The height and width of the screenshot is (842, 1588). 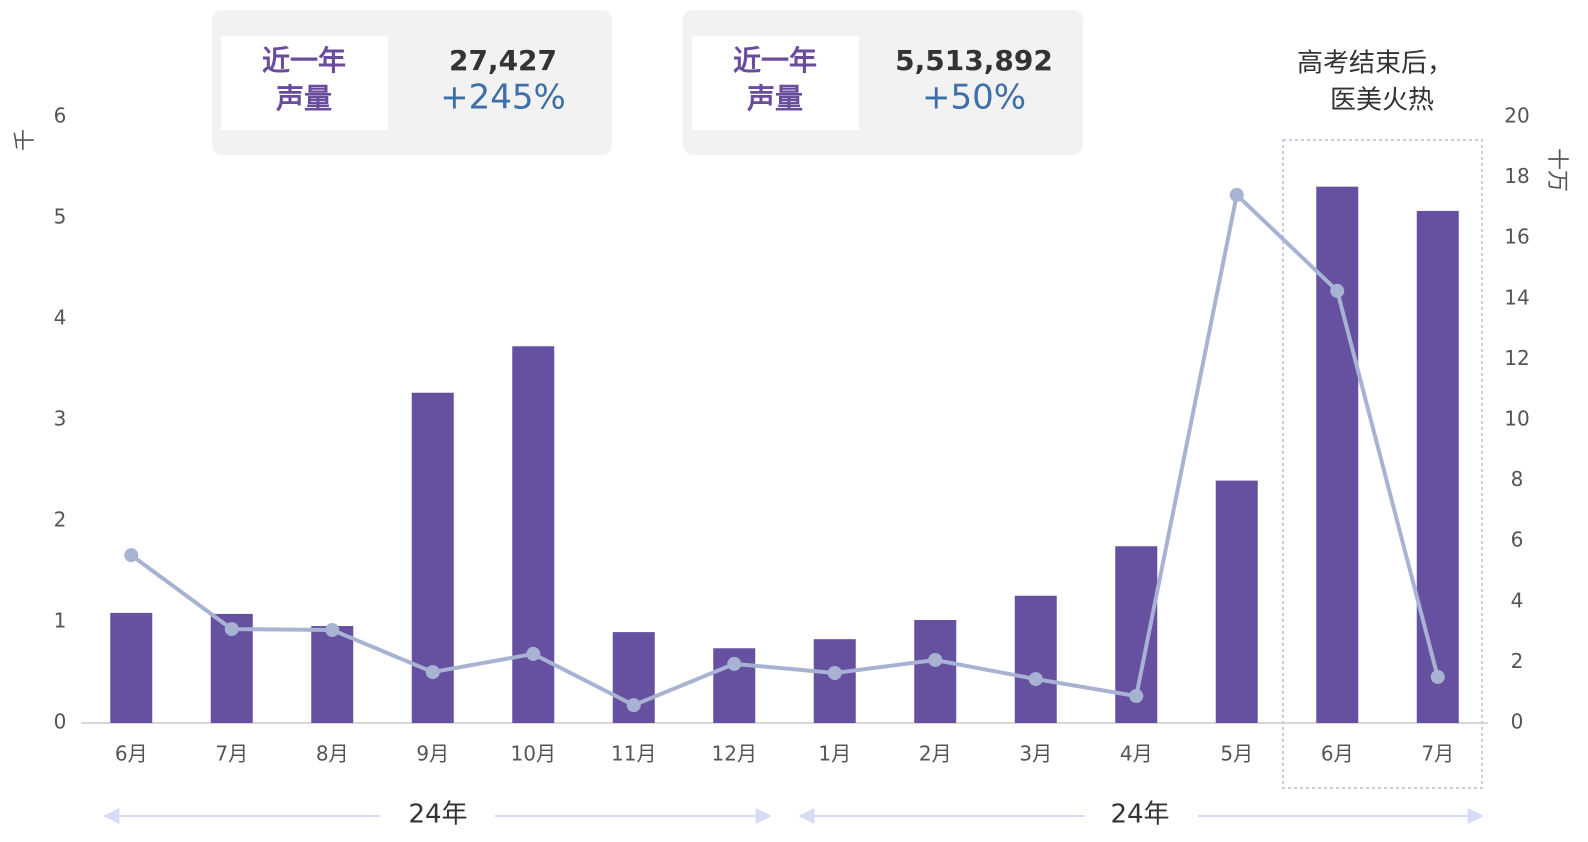 I want to click on x-tick-label: 5月, so click(x=1236, y=754).